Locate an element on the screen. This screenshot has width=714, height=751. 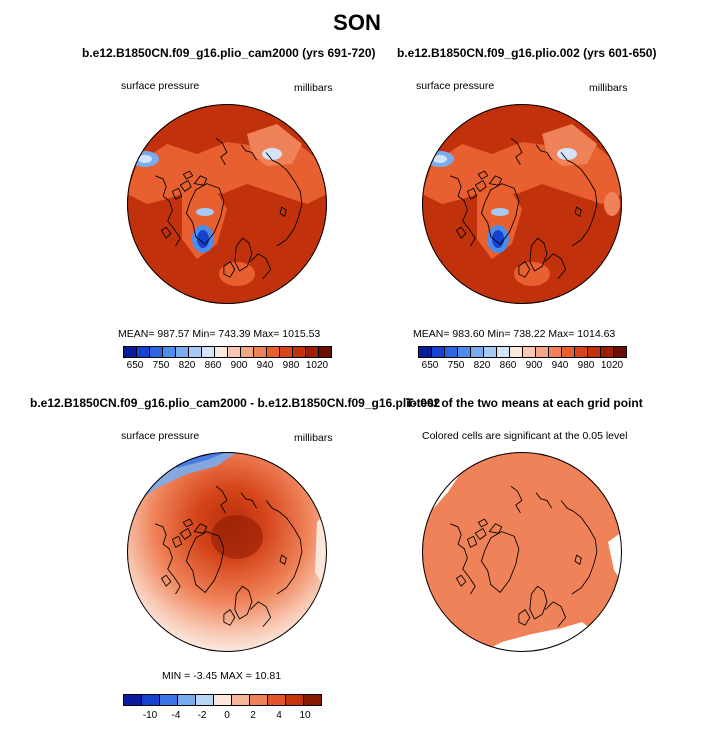
tick-label: 4 is located at coordinates (279, 715).